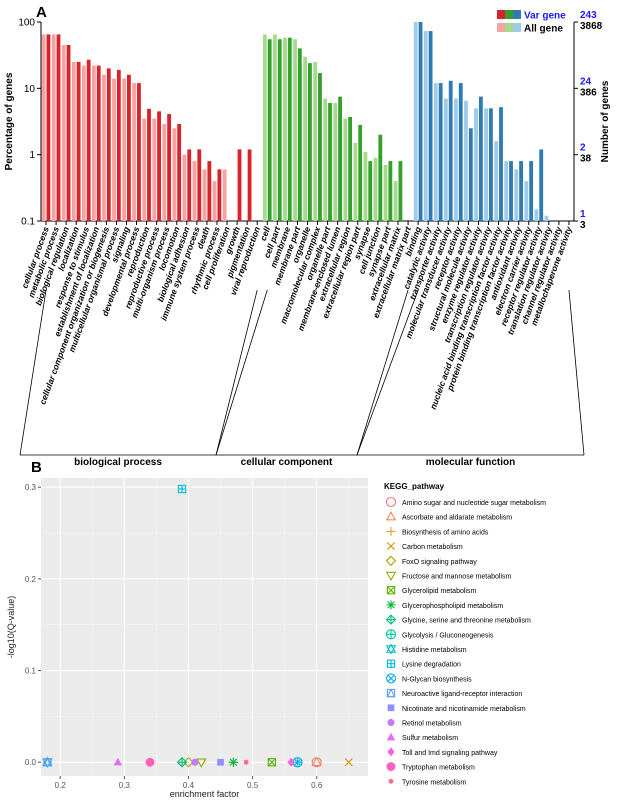 The height and width of the screenshot is (807, 617). What do you see at coordinates (391, 576) in the screenshot?
I see `marker-triangle-down-open` at bounding box center [391, 576].